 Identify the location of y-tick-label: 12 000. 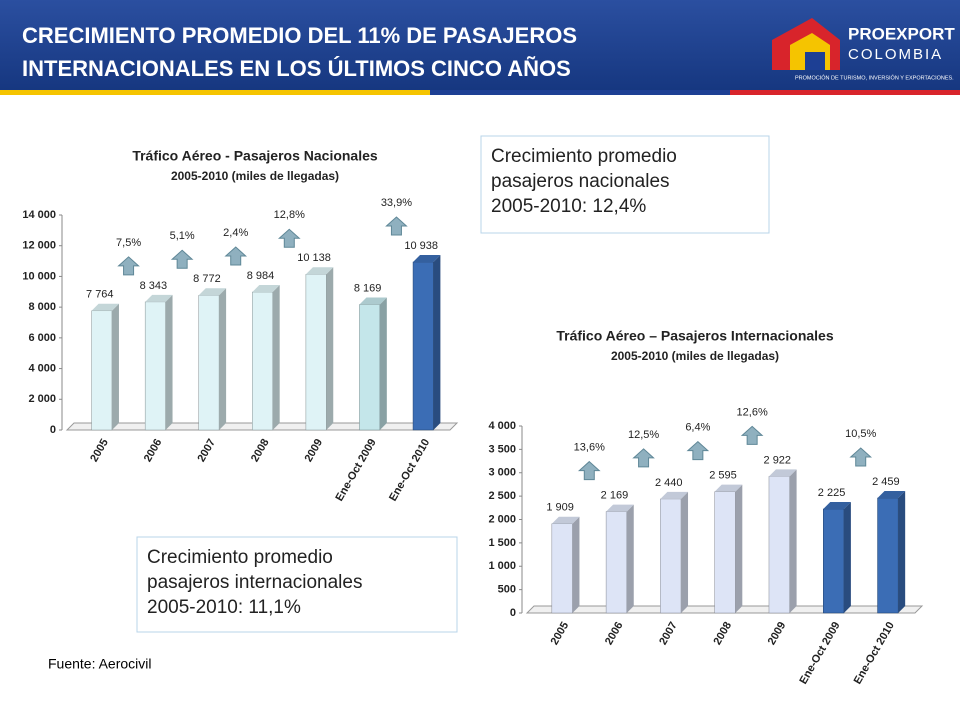
(39, 246).